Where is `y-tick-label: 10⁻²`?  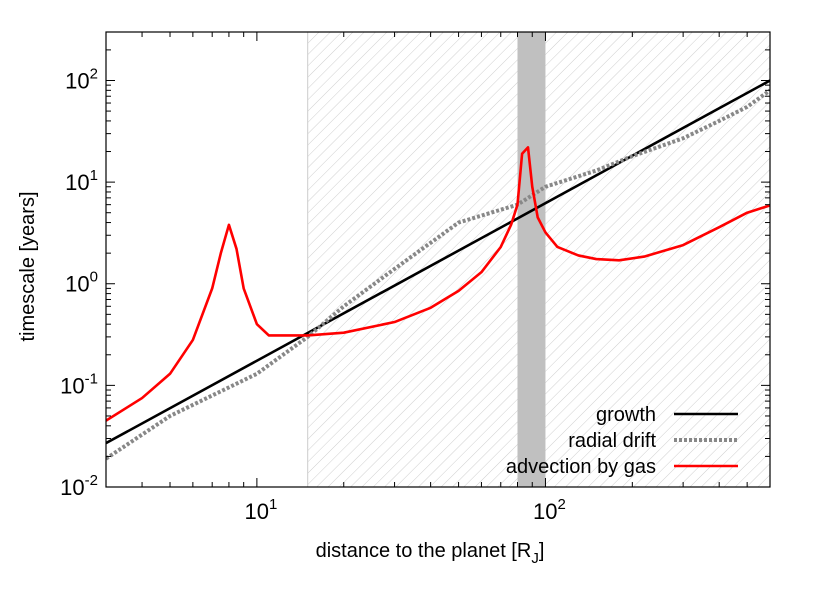 y-tick-label: 10⁻² is located at coordinates (79, 486).